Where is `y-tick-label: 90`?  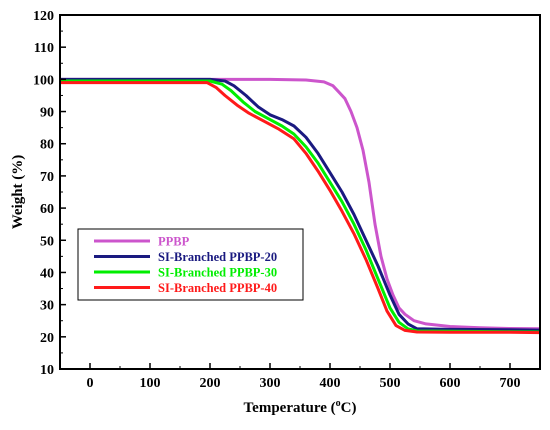
y-tick-label: 90 is located at coordinates (47, 113).